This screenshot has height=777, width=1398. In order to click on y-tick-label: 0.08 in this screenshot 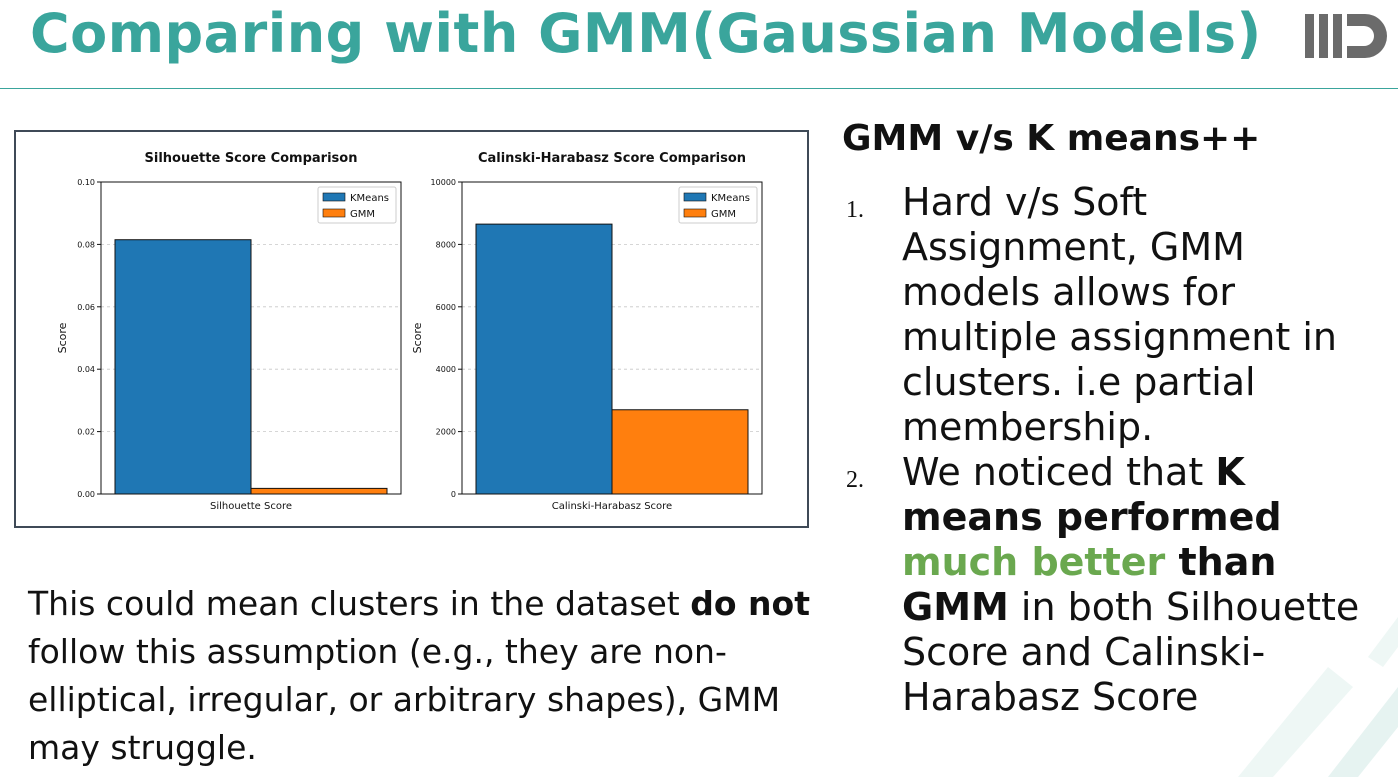, I will do `click(86, 244)`.